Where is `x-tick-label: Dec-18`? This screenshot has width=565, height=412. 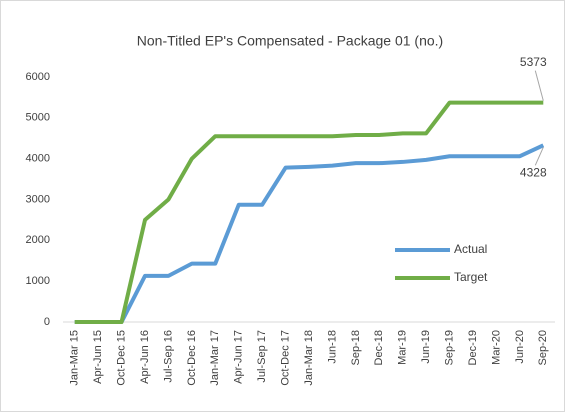 x-tick-label: Dec-18 is located at coordinates (379, 347).